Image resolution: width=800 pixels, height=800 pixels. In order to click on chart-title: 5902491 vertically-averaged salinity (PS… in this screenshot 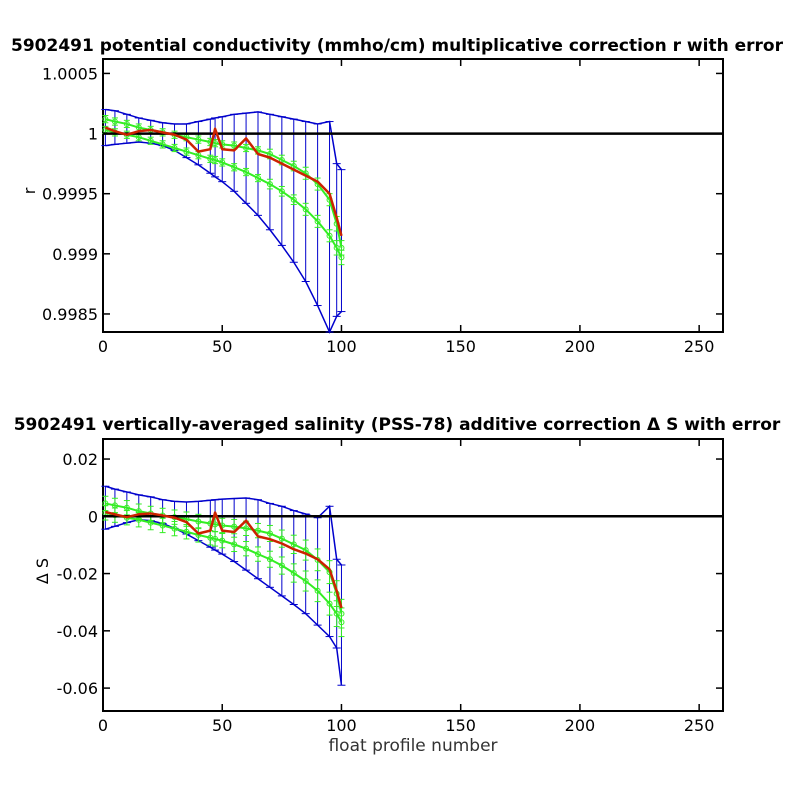, I will do `click(397, 425)`.